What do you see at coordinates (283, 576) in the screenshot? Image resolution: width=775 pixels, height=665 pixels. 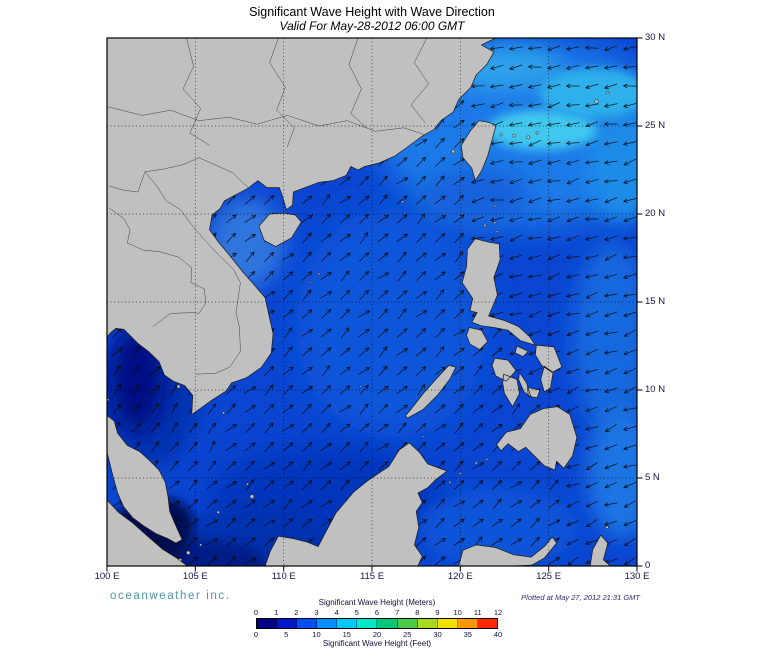 I see `lon-tick-label: 110 E` at bounding box center [283, 576].